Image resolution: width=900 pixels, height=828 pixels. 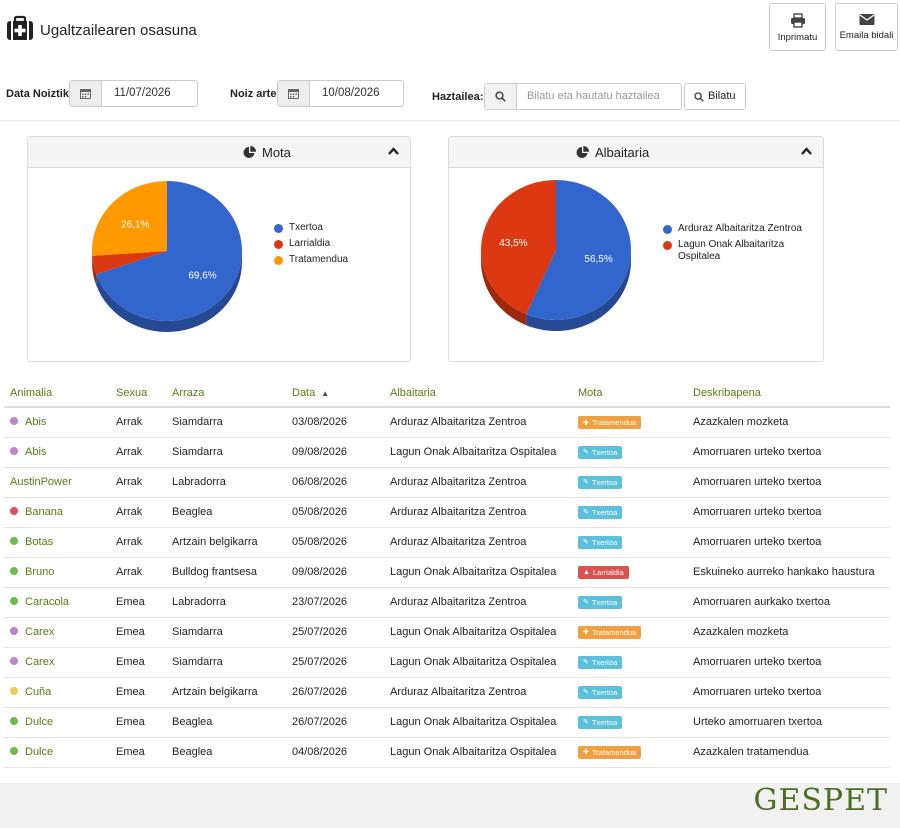 What do you see at coordinates (226, 394) in the screenshot?
I see `column-header-breed: Arraza` at bounding box center [226, 394].